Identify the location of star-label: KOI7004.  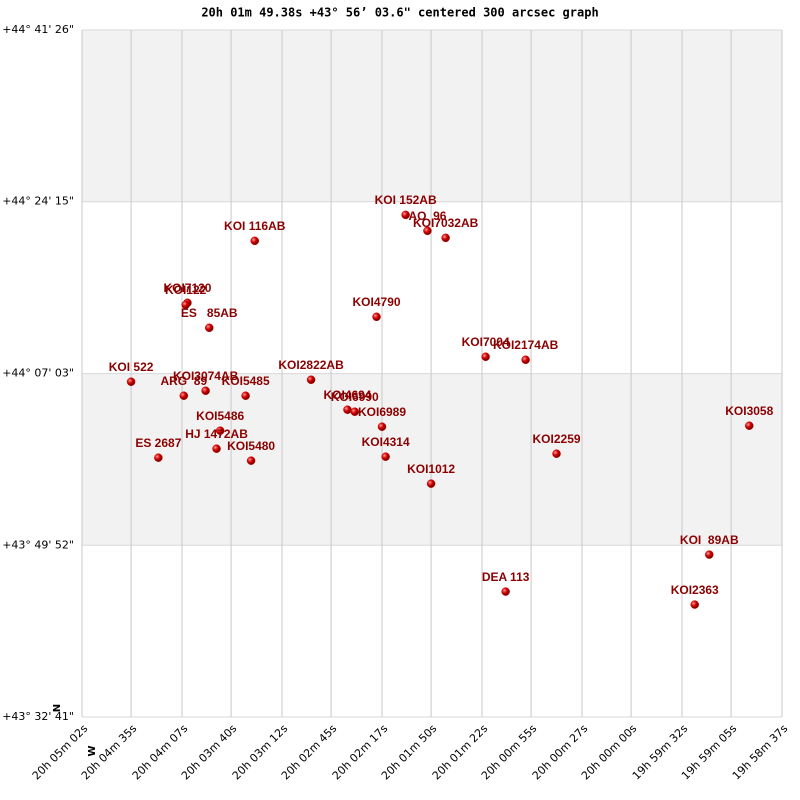
(486, 342).